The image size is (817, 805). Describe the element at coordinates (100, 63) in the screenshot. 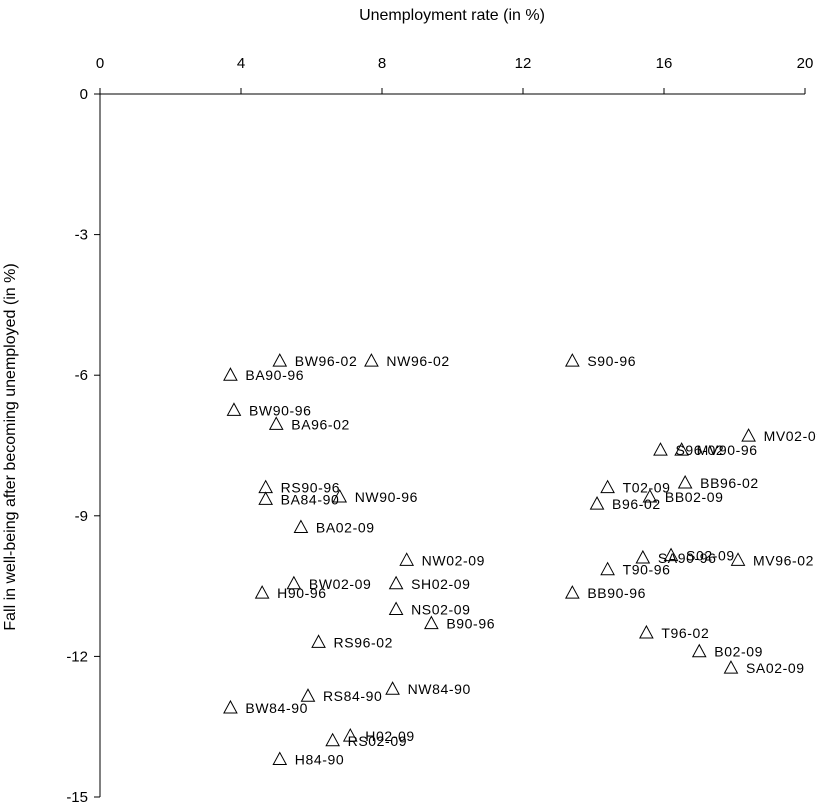

I see `x-tick-label: 0` at that location.